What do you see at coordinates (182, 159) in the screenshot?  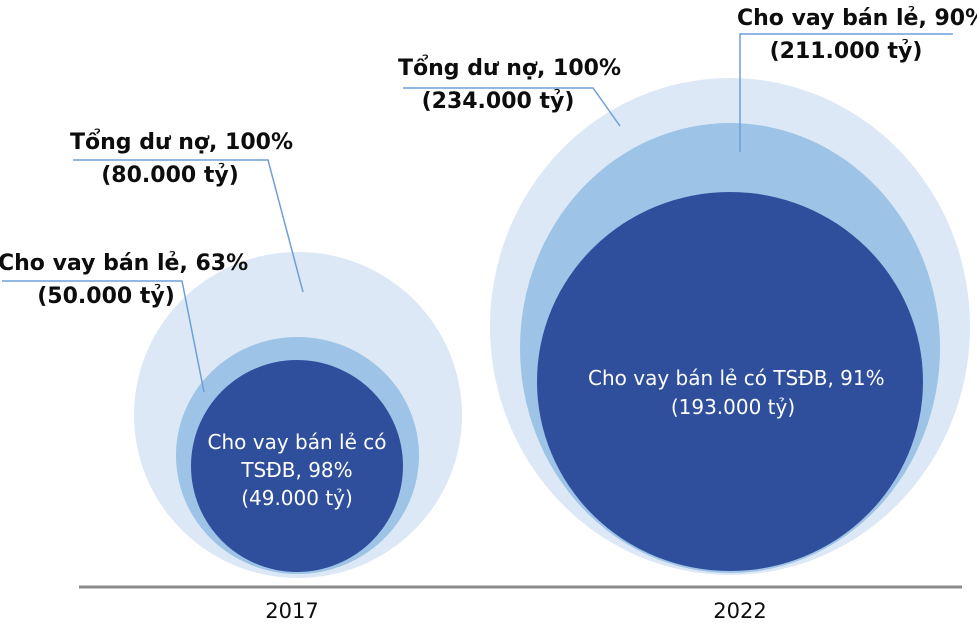 I see `callout-2017-total: Tổng dư nợ, 100% (80.000 tỷ)` at bounding box center [182, 159].